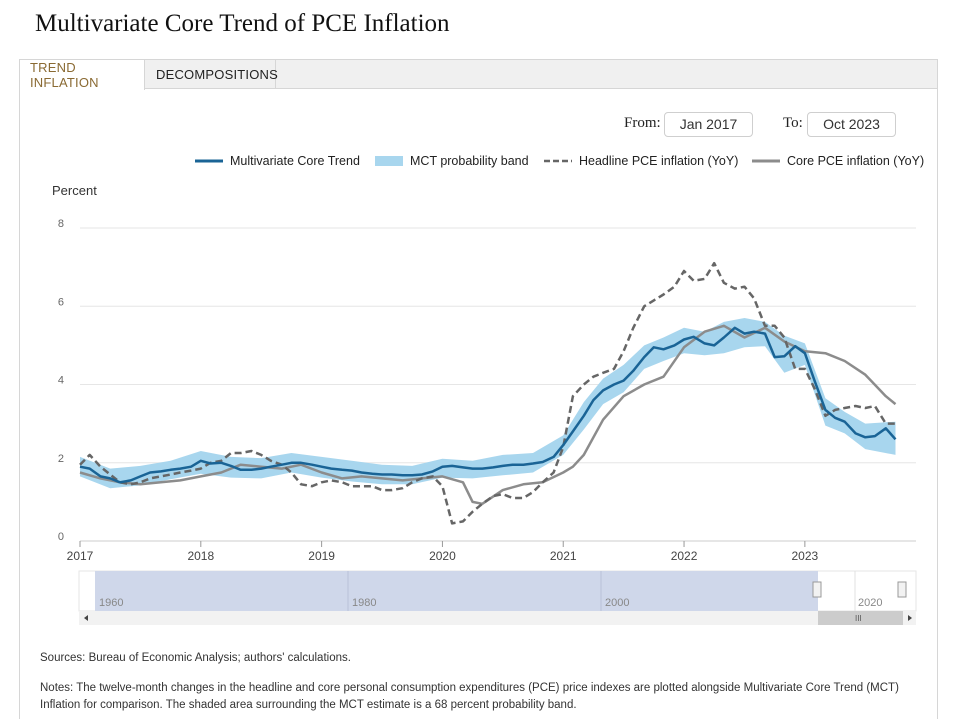 The height and width of the screenshot is (719, 965). What do you see at coordinates (389, 161) in the screenshot?
I see `legend-band-swatch` at bounding box center [389, 161].